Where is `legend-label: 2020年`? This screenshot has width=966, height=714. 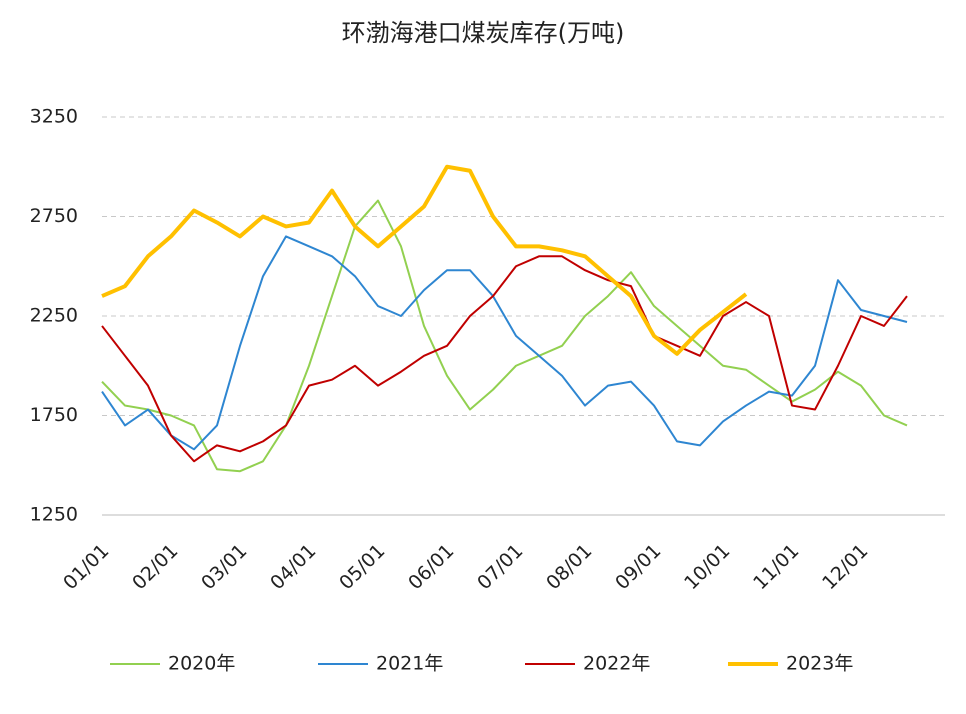 legend-label: 2020年 is located at coordinates (201, 664).